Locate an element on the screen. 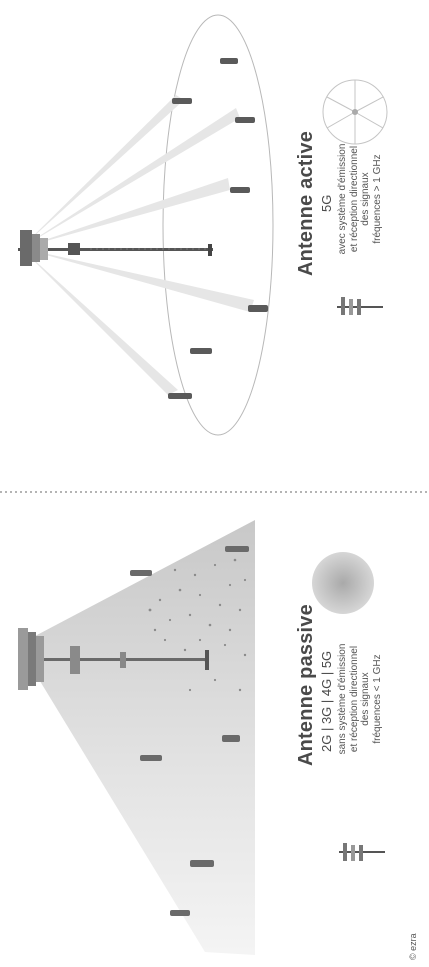 The height and width of the screenshot is (967, 429). active-tower-mini-icon is located at coordinates (360, 306).